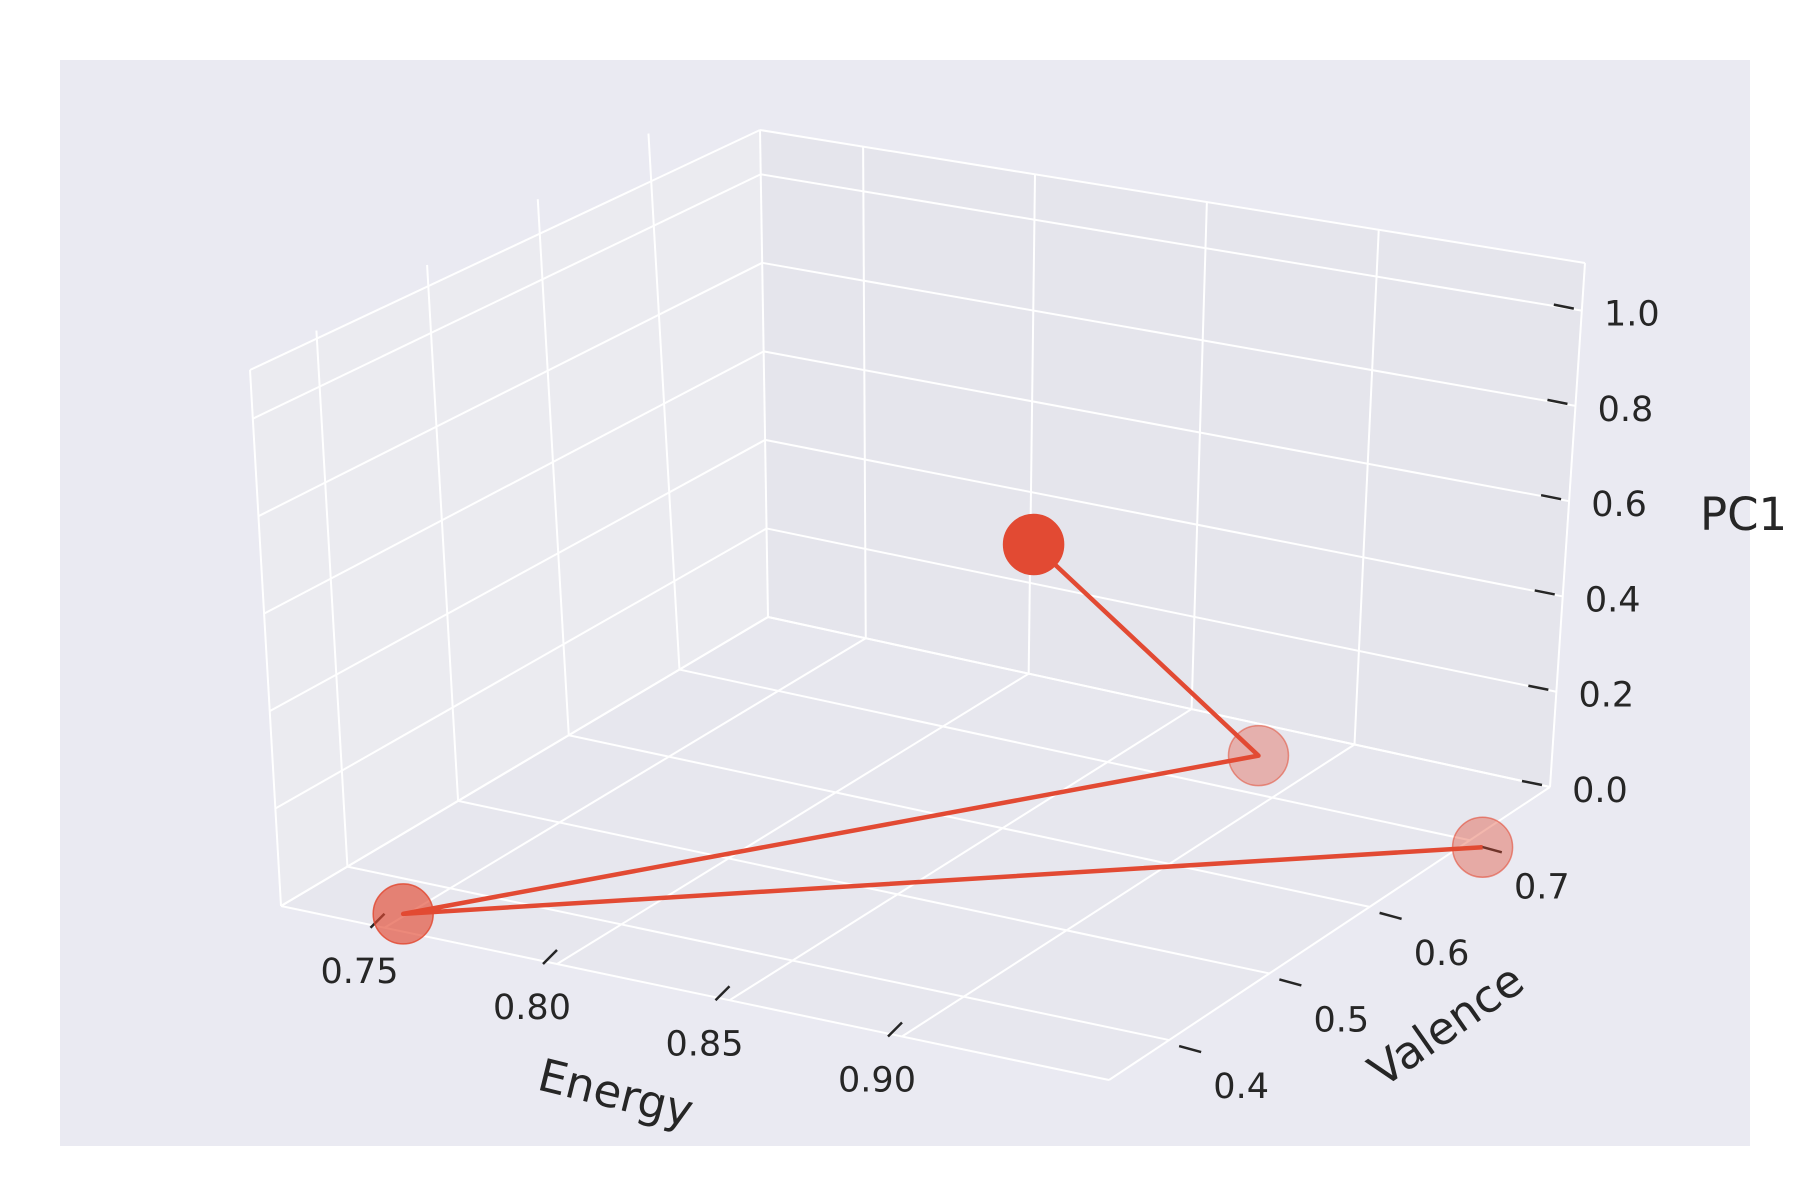  I want to click on z-tick-label: 0.8, so click(1626, 410).